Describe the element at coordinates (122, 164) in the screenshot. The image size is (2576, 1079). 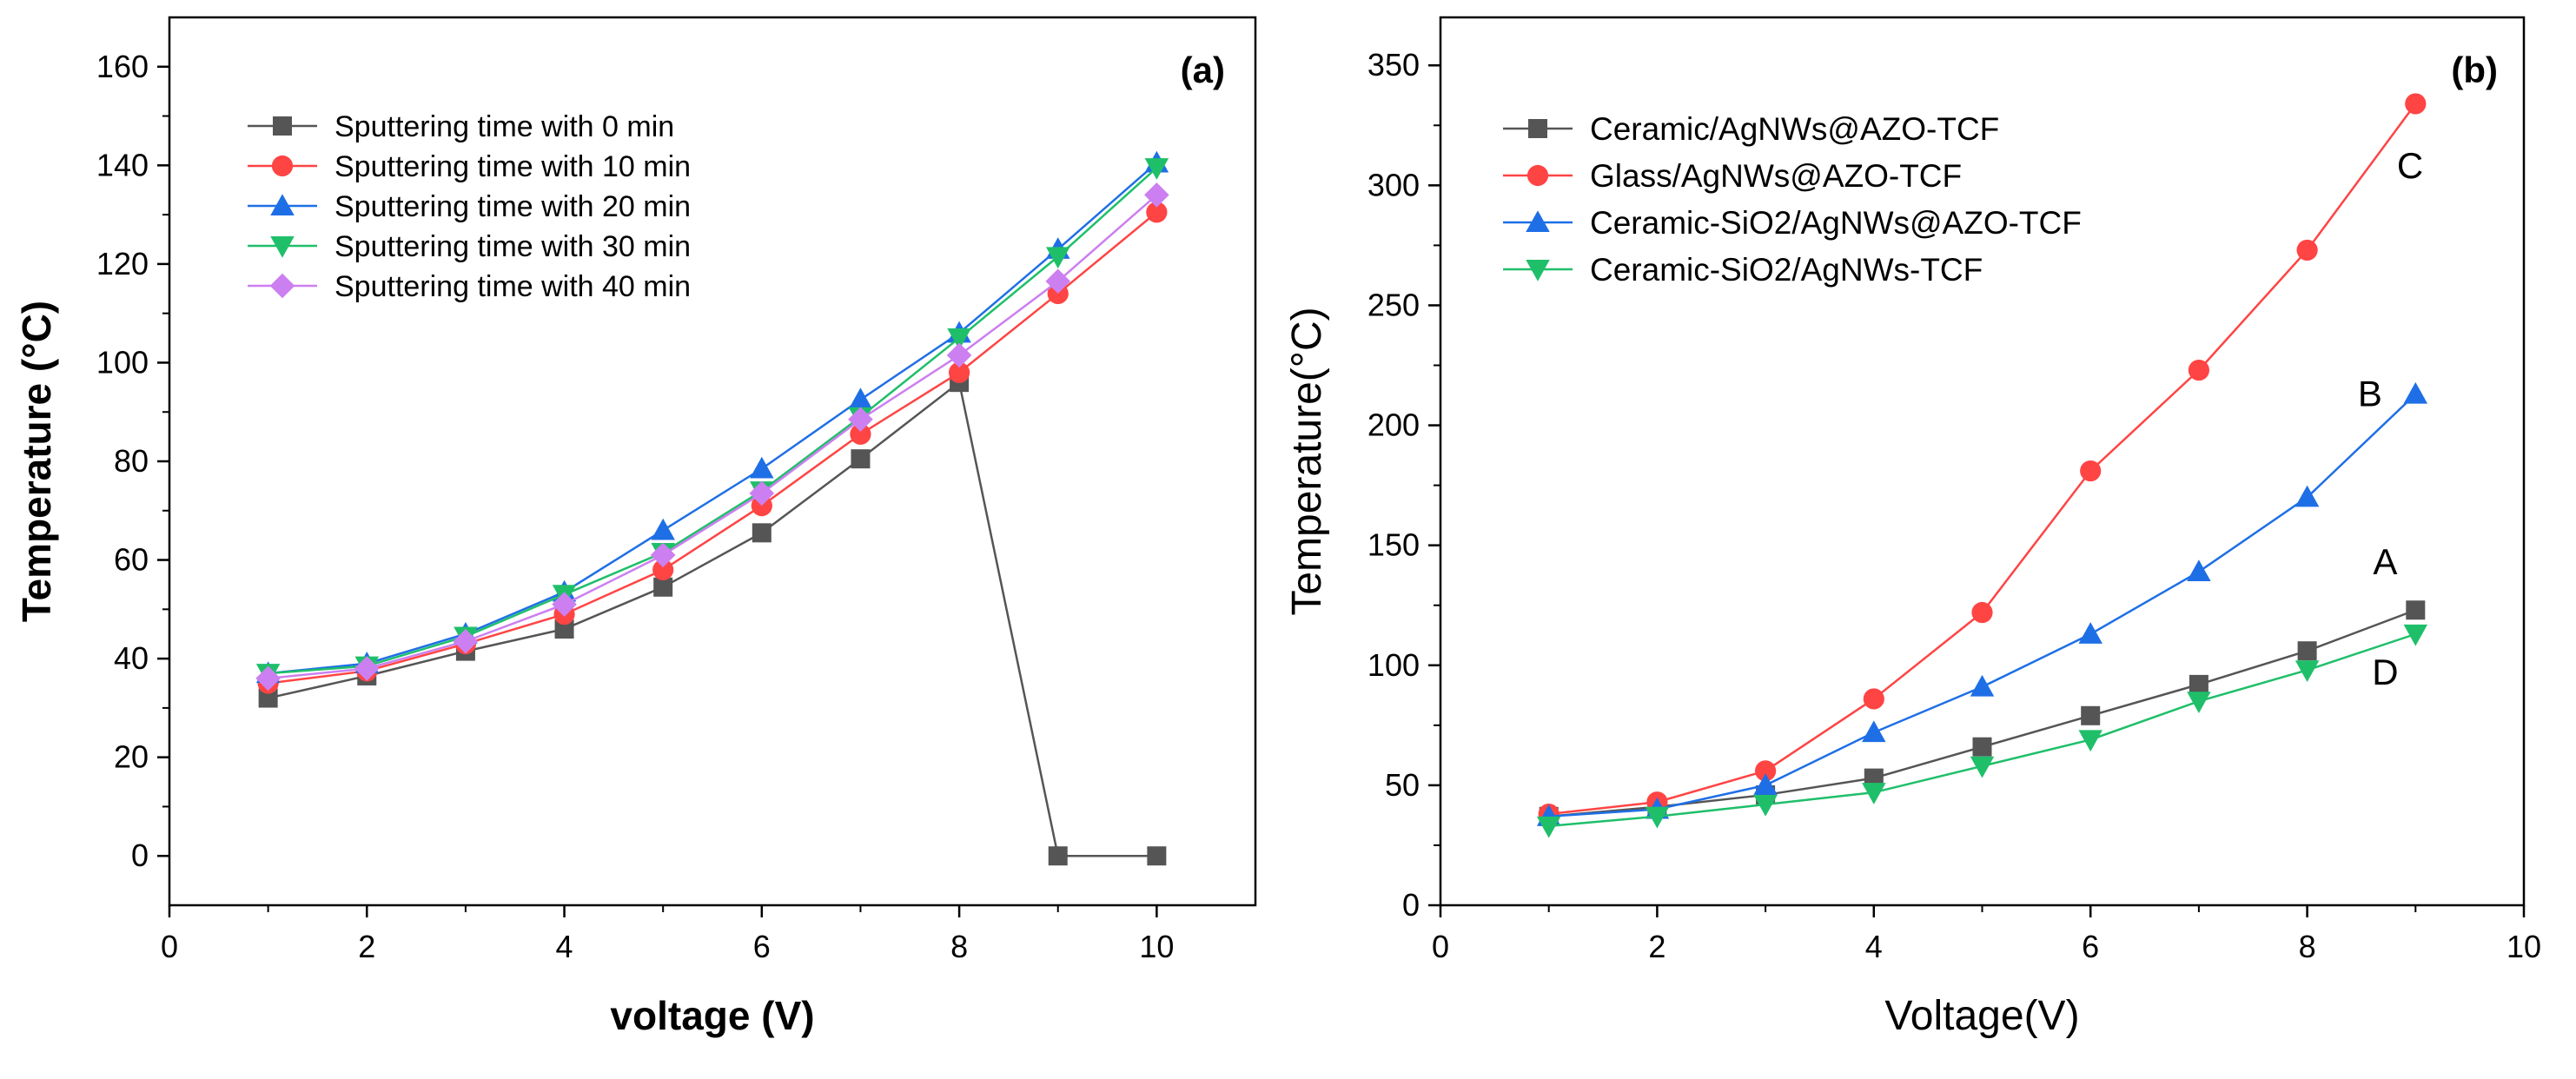
I see `y-tick-label: 140` at that location.